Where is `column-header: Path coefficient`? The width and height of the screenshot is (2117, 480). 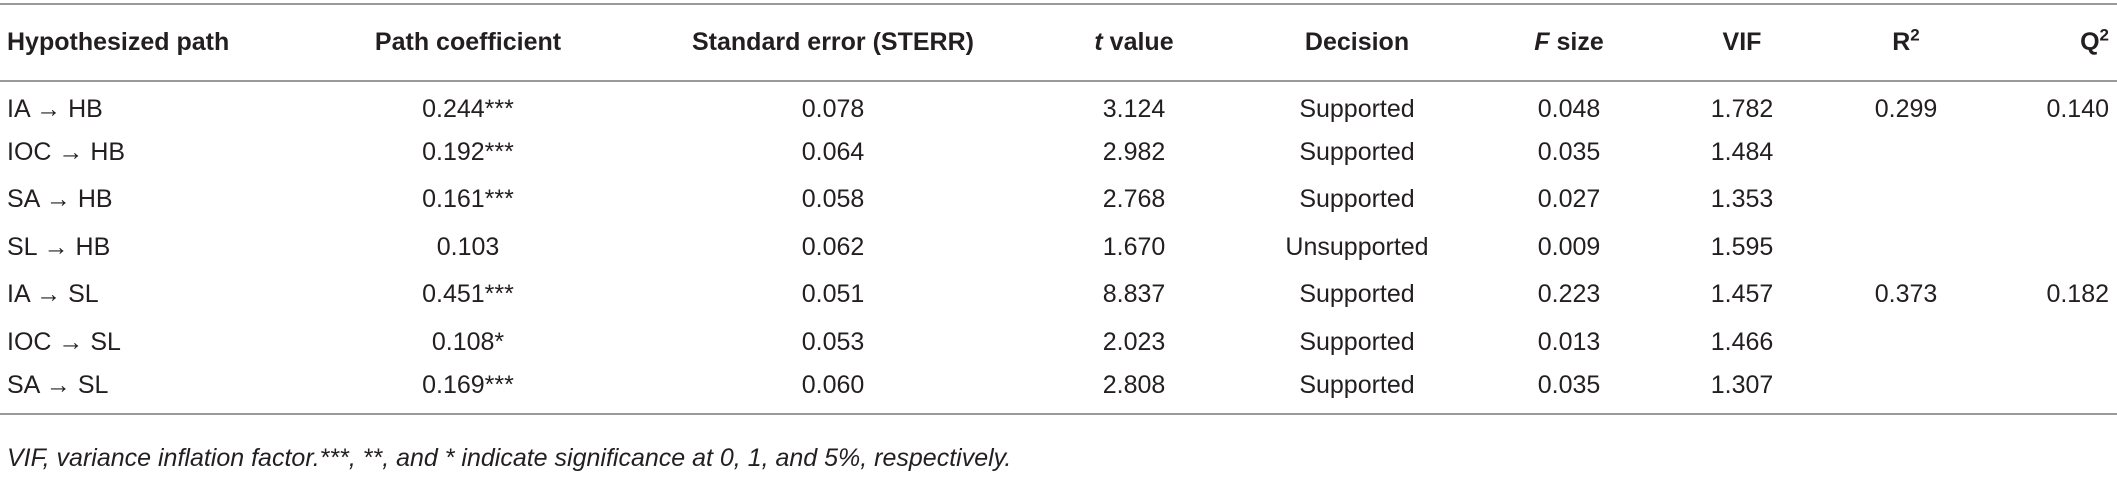 column-header: Path coefficient is located at coordinates (468, 42).